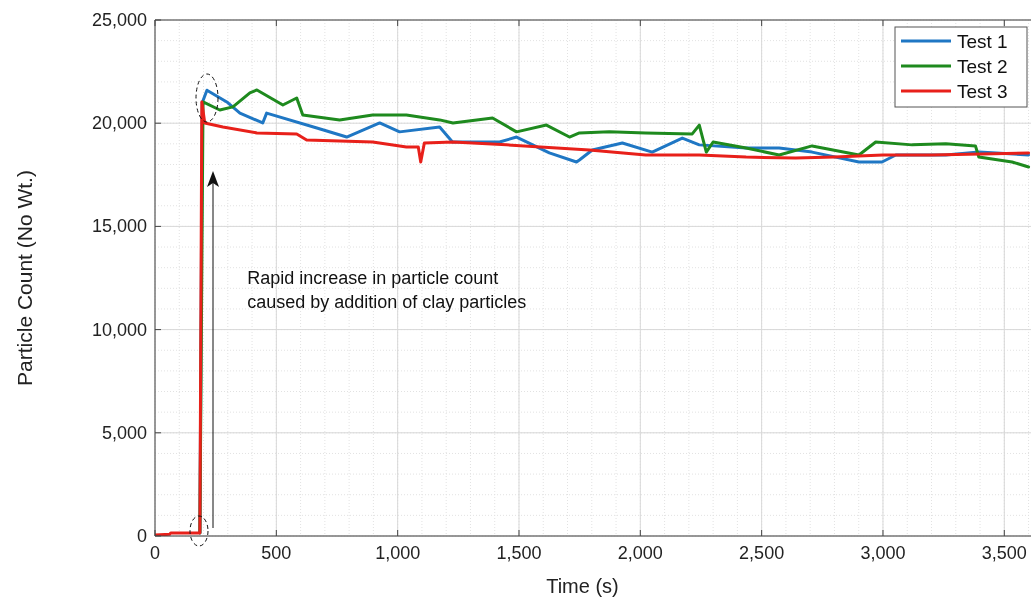  Describe the element at coordinates (119, 20) in the screenshot. I see `y-tick-label: 25,000` at that location.